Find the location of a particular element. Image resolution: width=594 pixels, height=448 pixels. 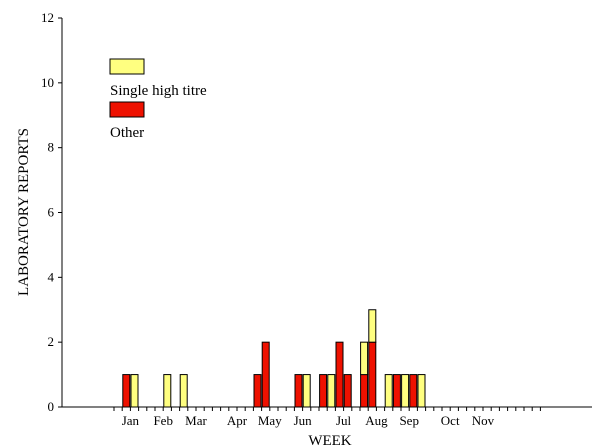

month-label: Sep is located at coordinates (409, 420).